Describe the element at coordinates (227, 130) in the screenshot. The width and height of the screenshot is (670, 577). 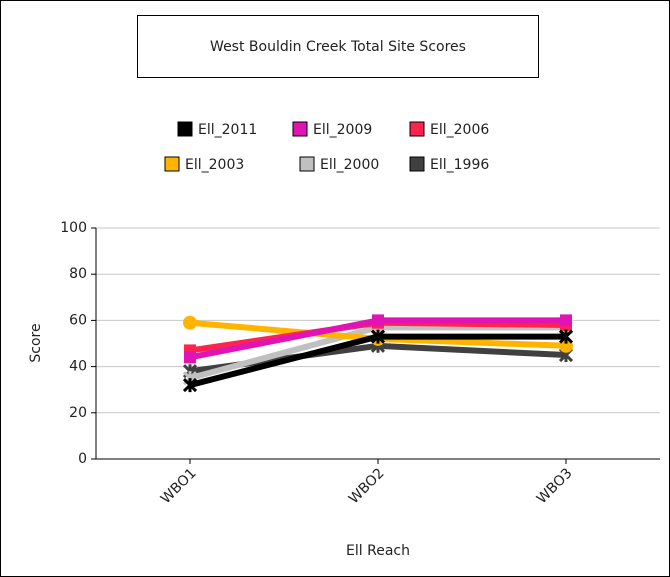
I see `legend-label: Ell_2011` at that location.